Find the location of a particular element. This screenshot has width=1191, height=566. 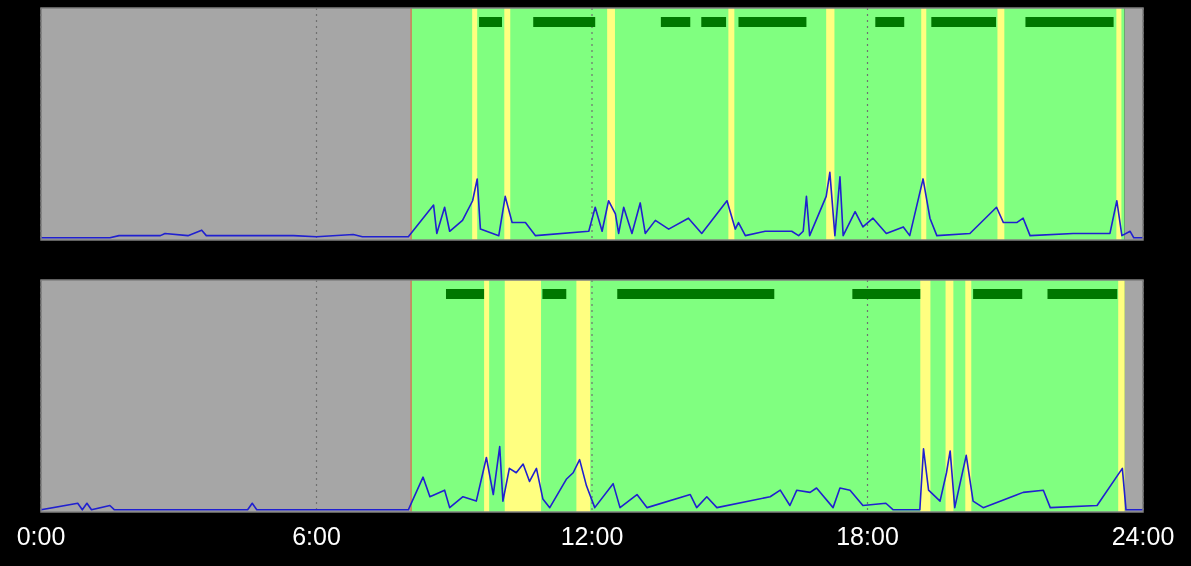

x-tick-label: 0:00 is located at coordinates (41, 536).